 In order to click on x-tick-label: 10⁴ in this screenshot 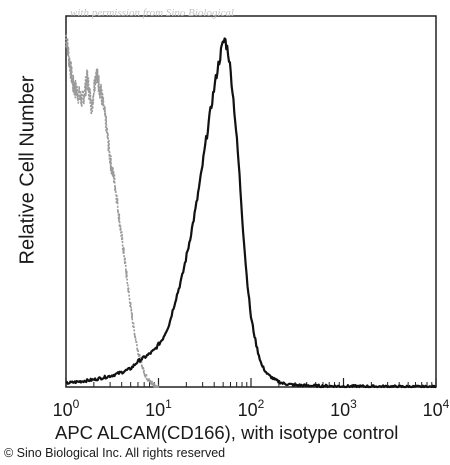, I will do `click(436, 408)`.